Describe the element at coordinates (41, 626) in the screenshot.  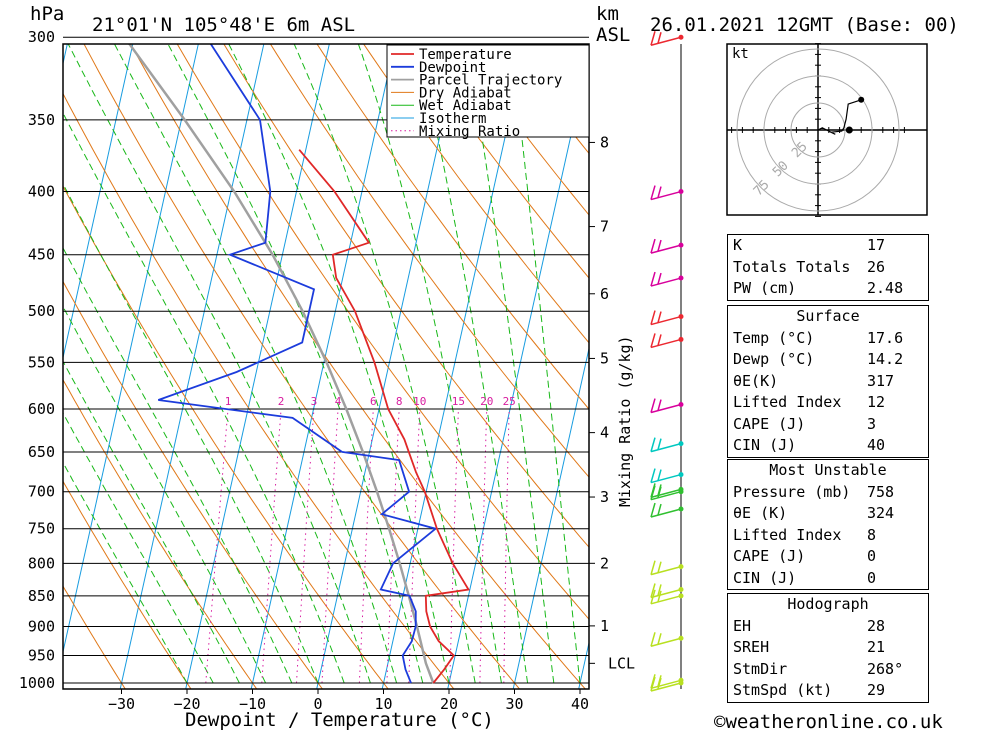
I see `pressure-tick-label: 900` at that location.